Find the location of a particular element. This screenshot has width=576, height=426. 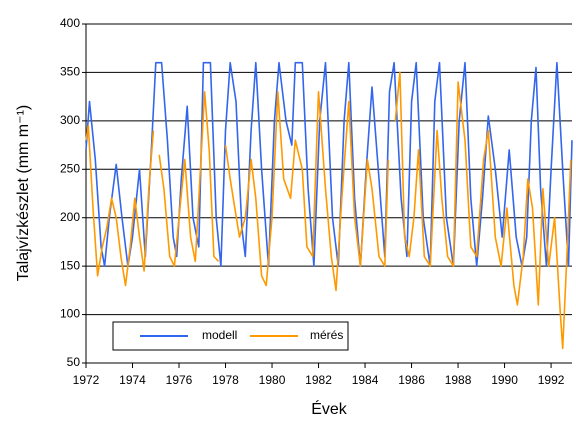

legend: modell mérés is located at coordinates (230, 336).